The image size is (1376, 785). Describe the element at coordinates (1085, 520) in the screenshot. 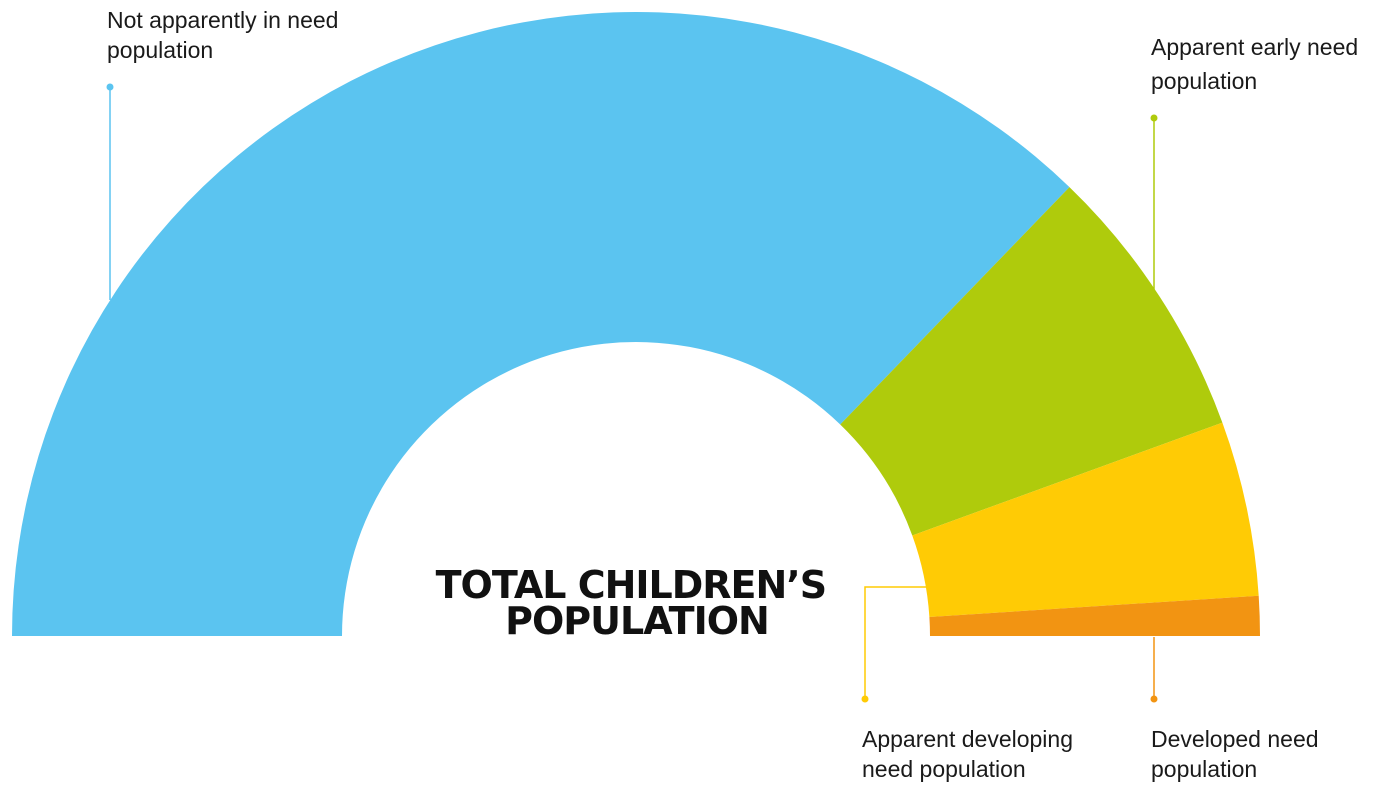

I see `segment-apparent-developing-need` at that location.